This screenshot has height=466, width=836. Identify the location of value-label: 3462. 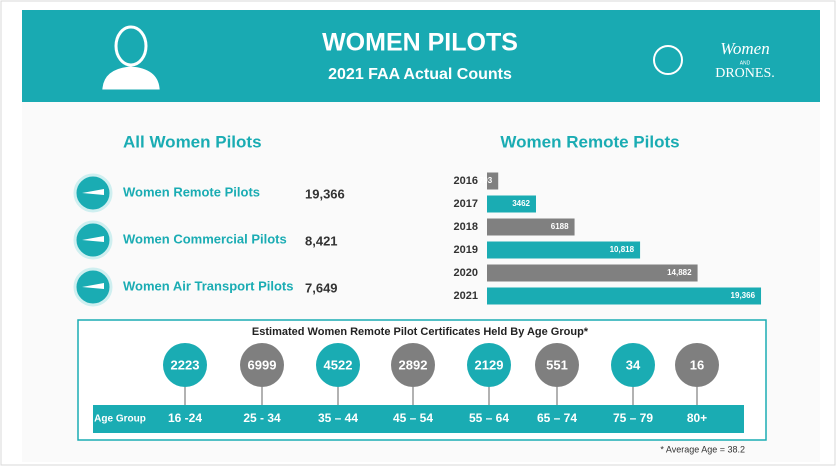
(521, 203).